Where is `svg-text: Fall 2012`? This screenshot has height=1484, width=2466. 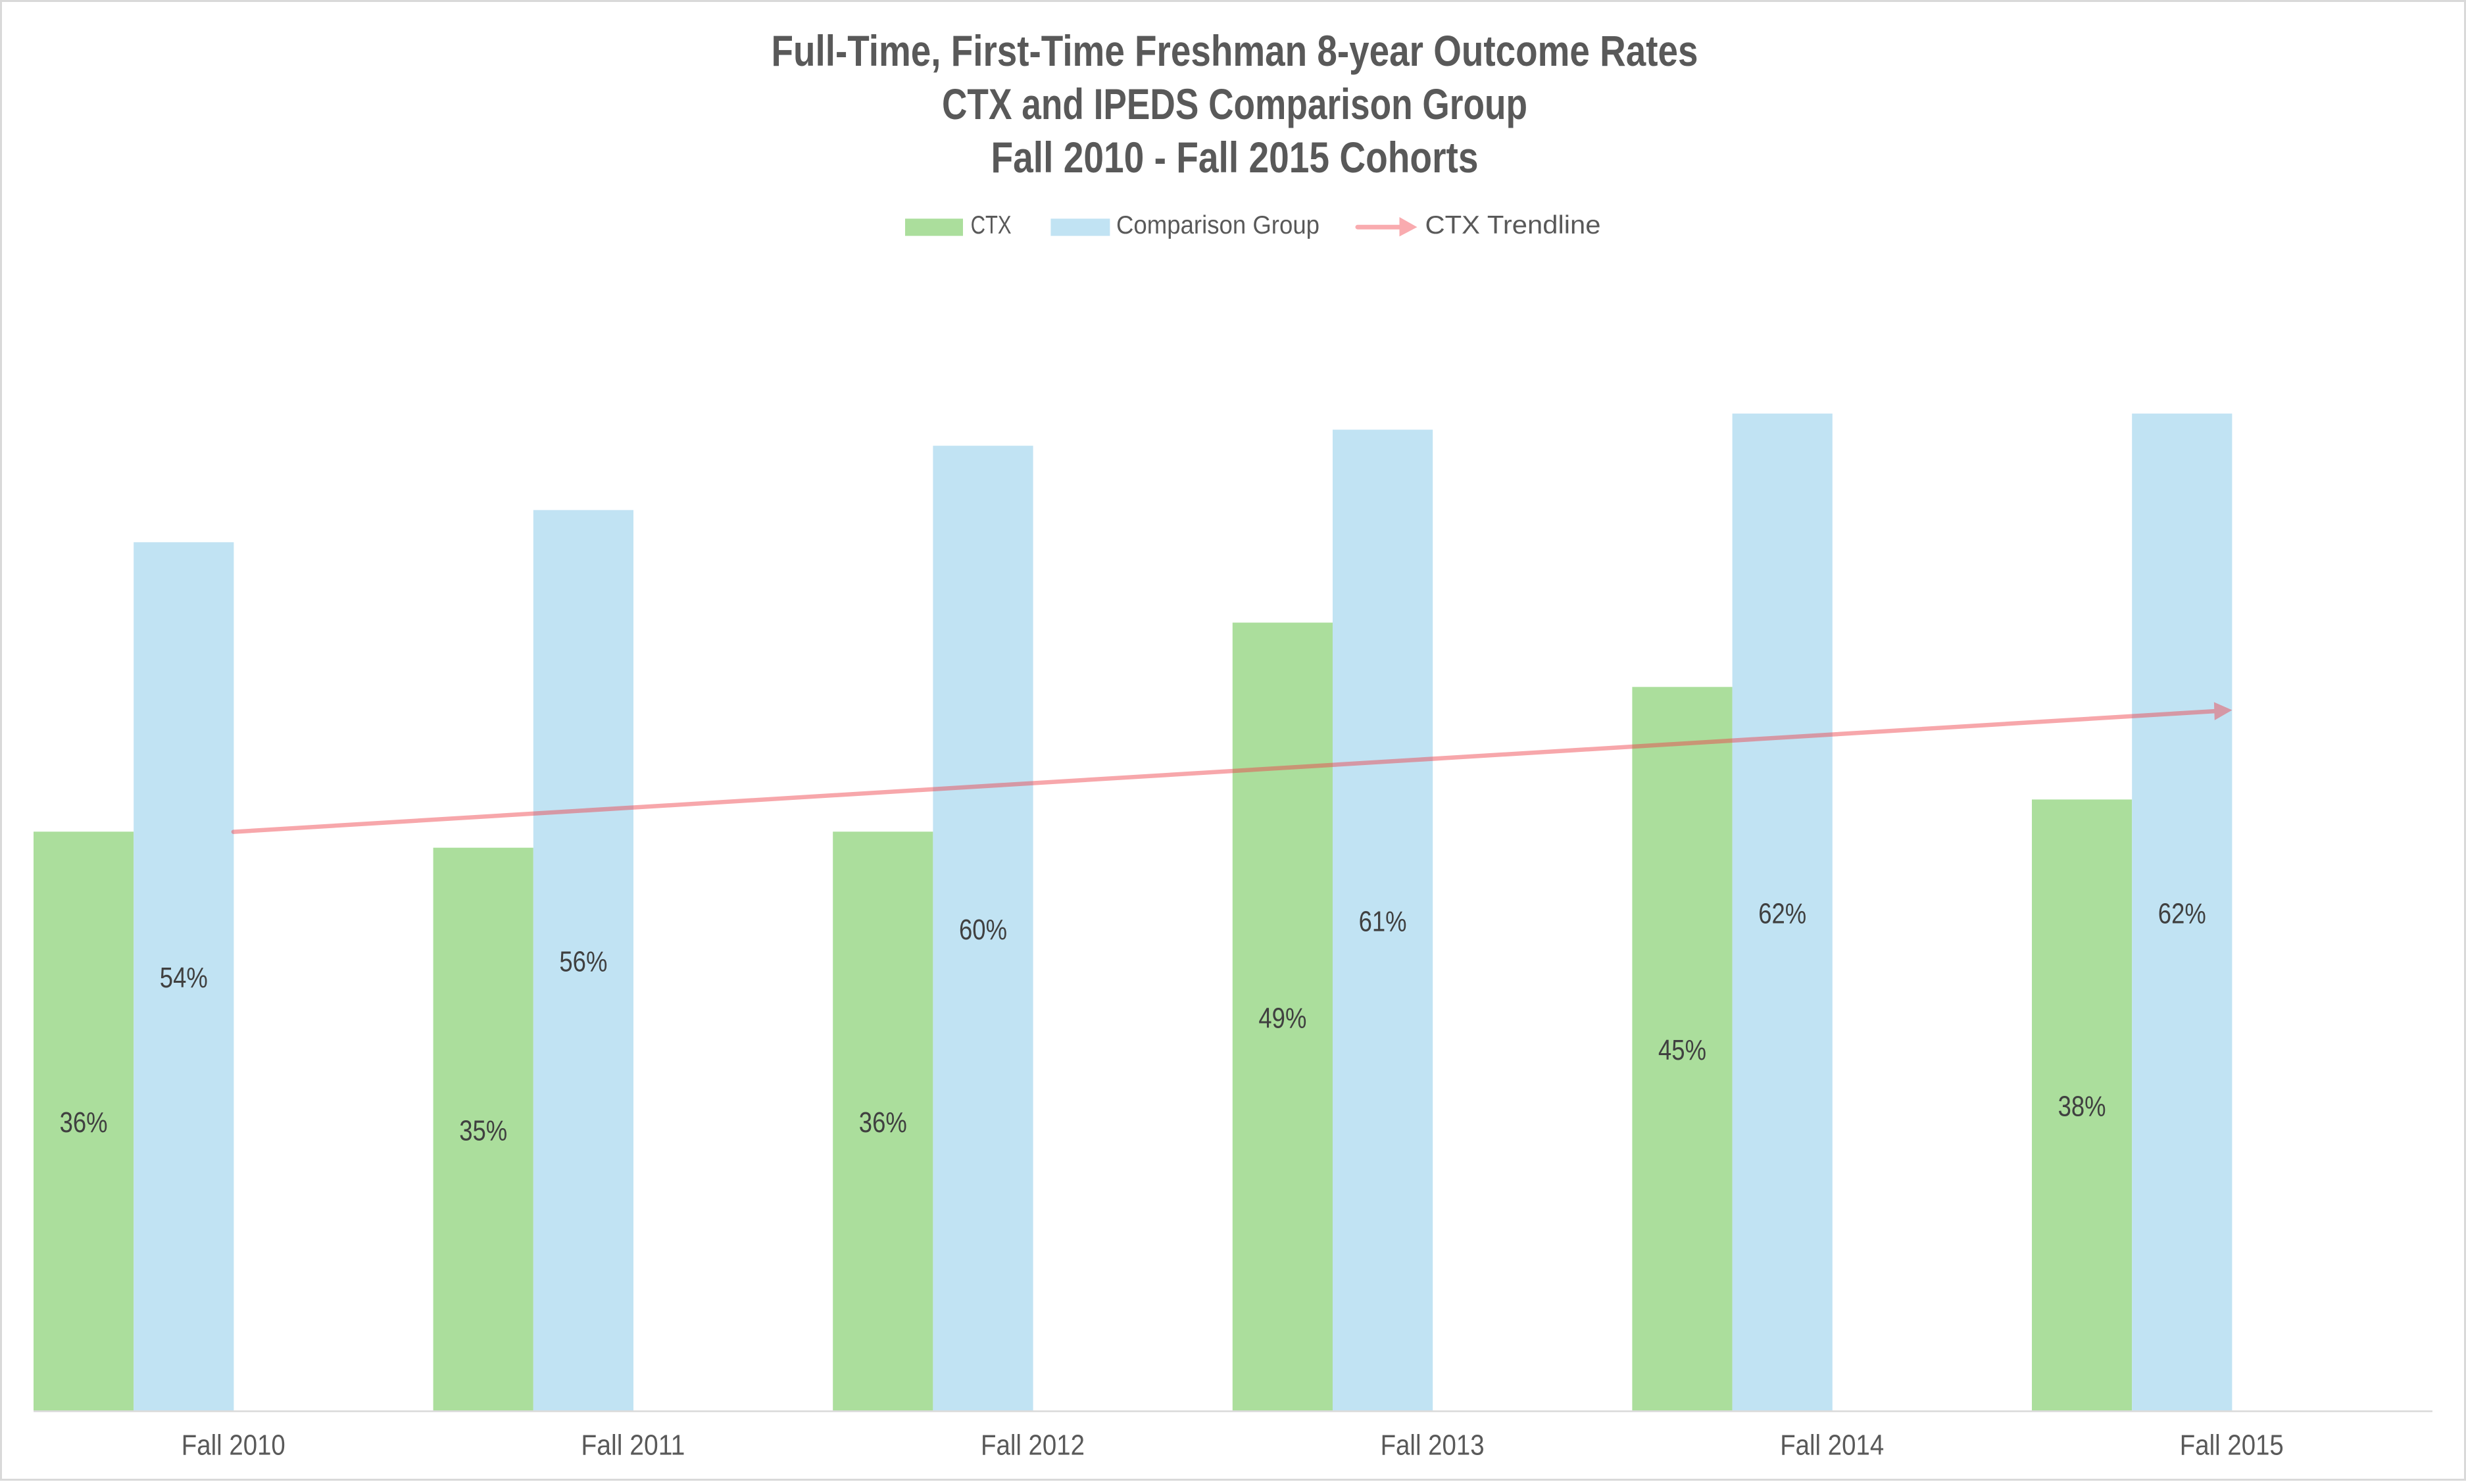 svg-text: Fall 2012 is located at coordinates (1033, 1446).